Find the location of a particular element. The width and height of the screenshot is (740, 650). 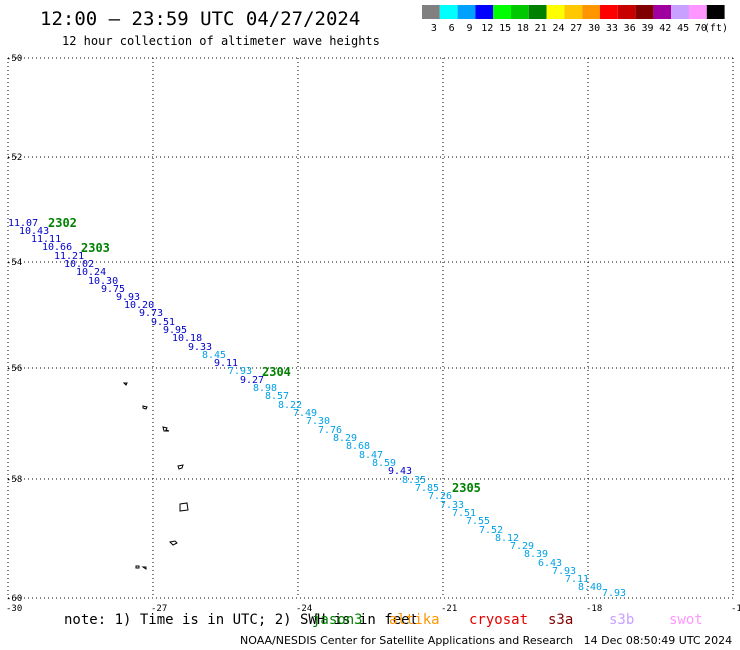

legend-label: 15 is located at coordinates (505, 28).